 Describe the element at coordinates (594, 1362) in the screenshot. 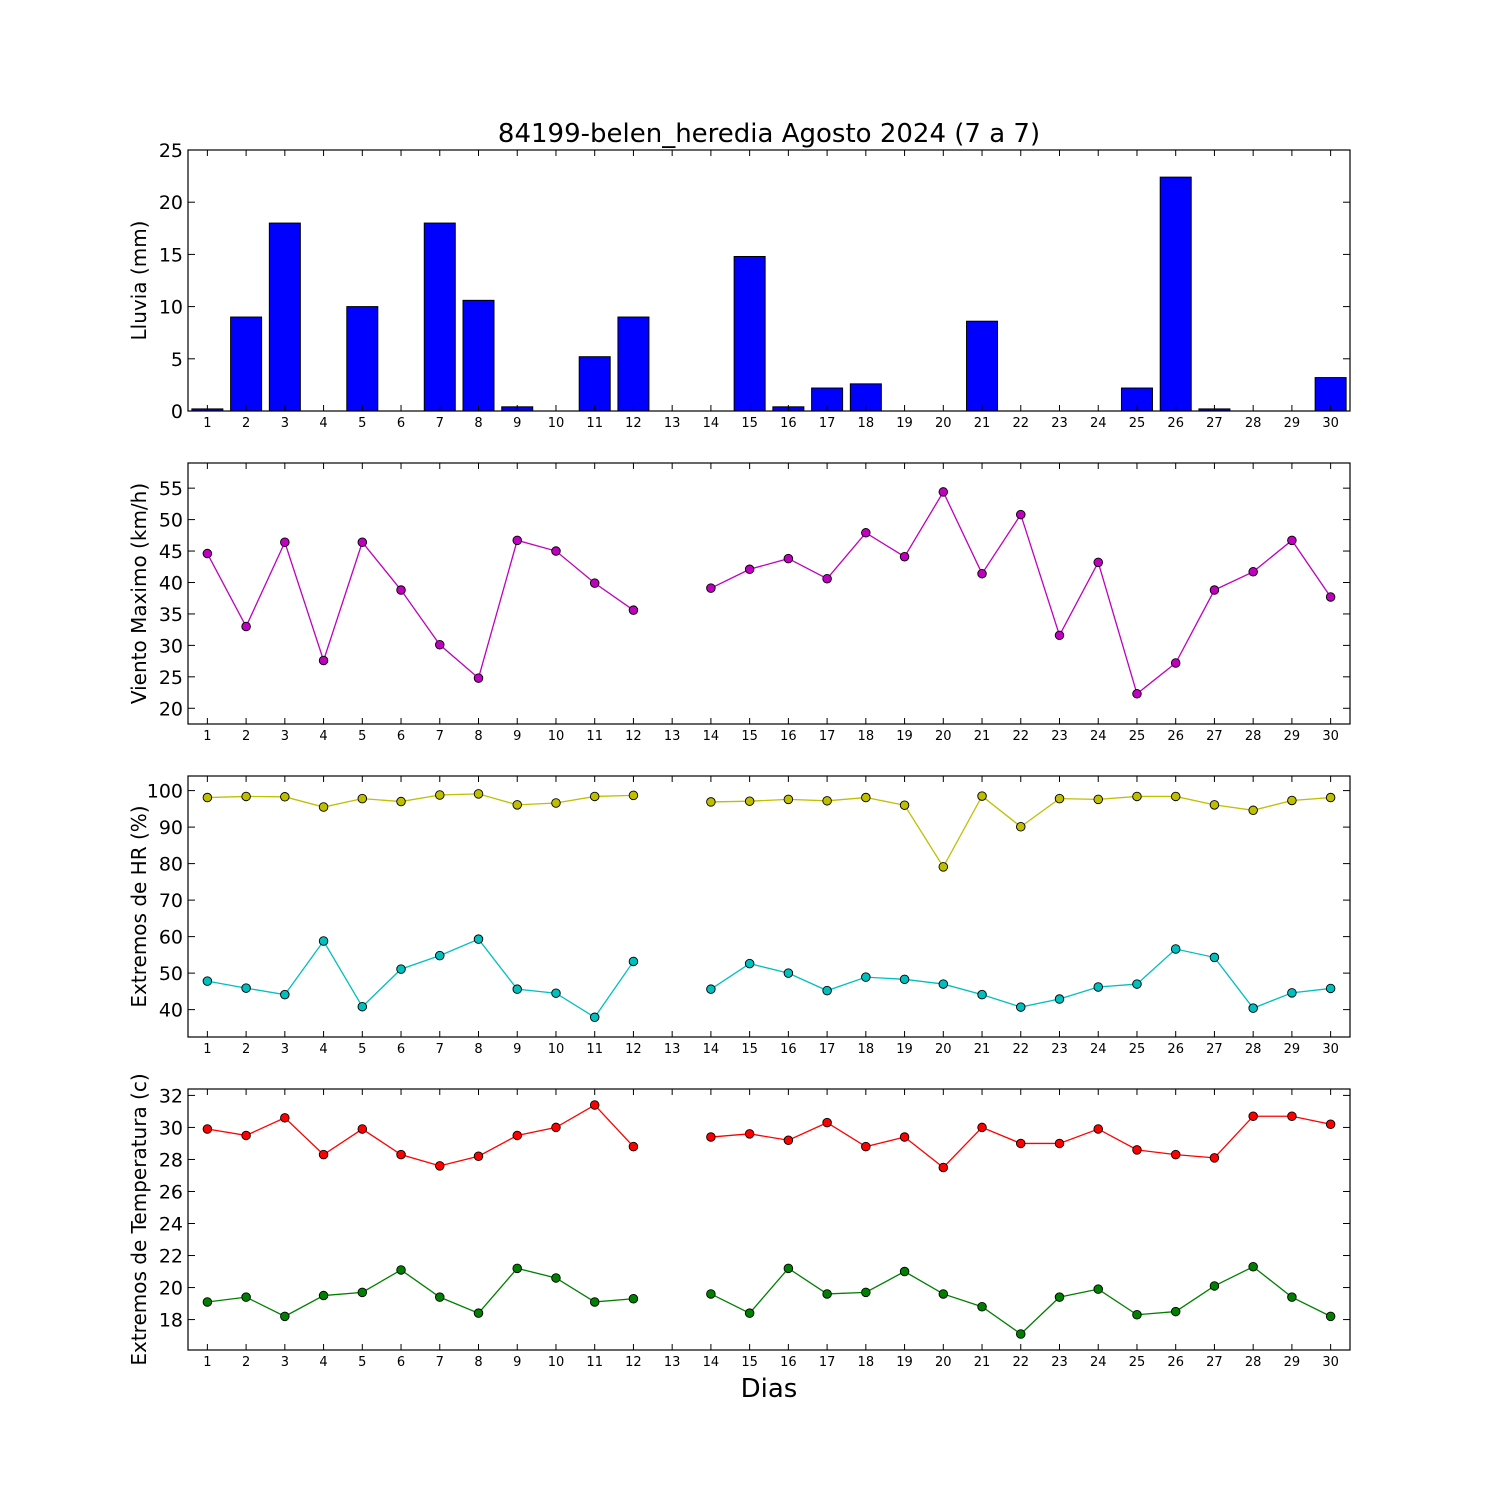

I see `xtick-label: 11` at that location.